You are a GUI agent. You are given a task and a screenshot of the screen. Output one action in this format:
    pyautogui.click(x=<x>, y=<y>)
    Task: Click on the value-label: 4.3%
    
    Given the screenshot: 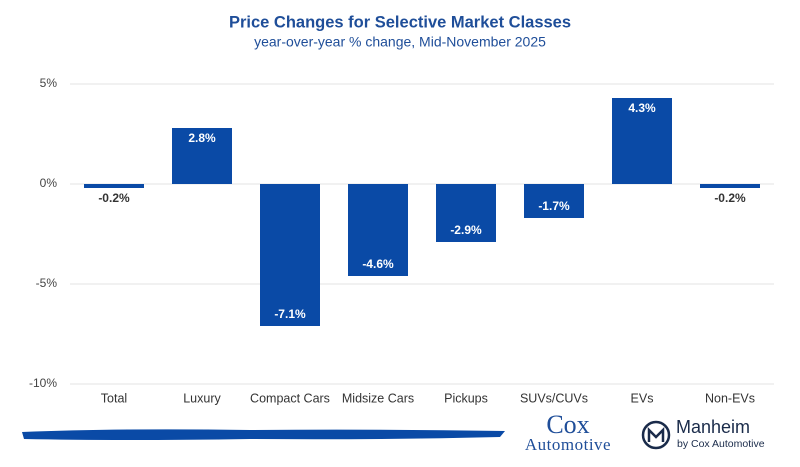 What is the action you would take?
    pyautogui.click(x=642, y=108)
    